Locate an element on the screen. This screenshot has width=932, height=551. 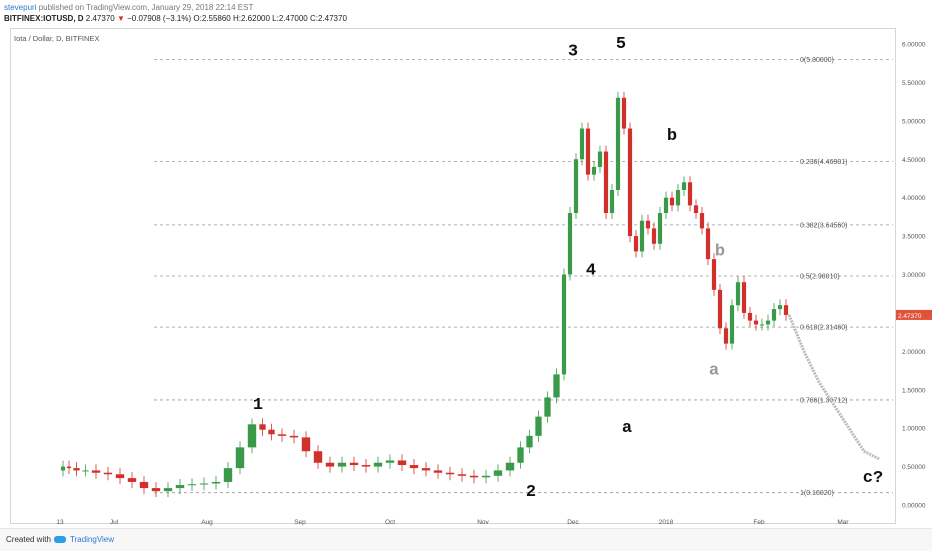
down-arrow-icon: ▼ is located at coordinates (120, 18).